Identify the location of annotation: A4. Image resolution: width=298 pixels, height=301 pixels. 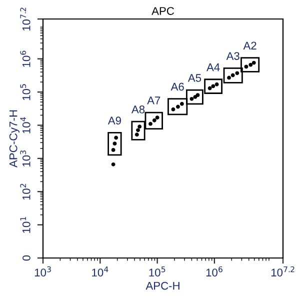
(213, 67).